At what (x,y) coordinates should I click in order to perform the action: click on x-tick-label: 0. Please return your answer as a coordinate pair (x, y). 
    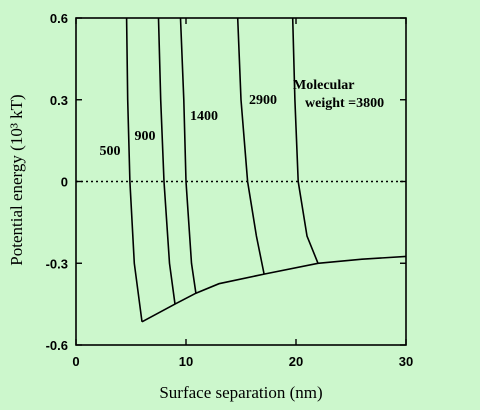
    Looking at the image, I should click on (75, 361).